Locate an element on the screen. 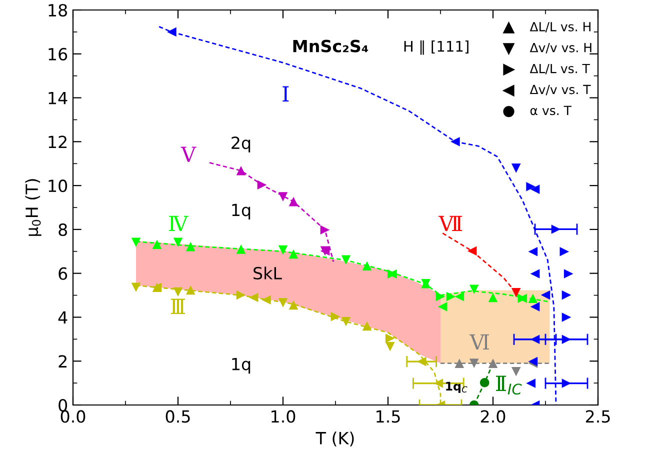 The width and height of the screenshot is (647, 462). y-tick-label: 2 is located at coordinates (62, 361).